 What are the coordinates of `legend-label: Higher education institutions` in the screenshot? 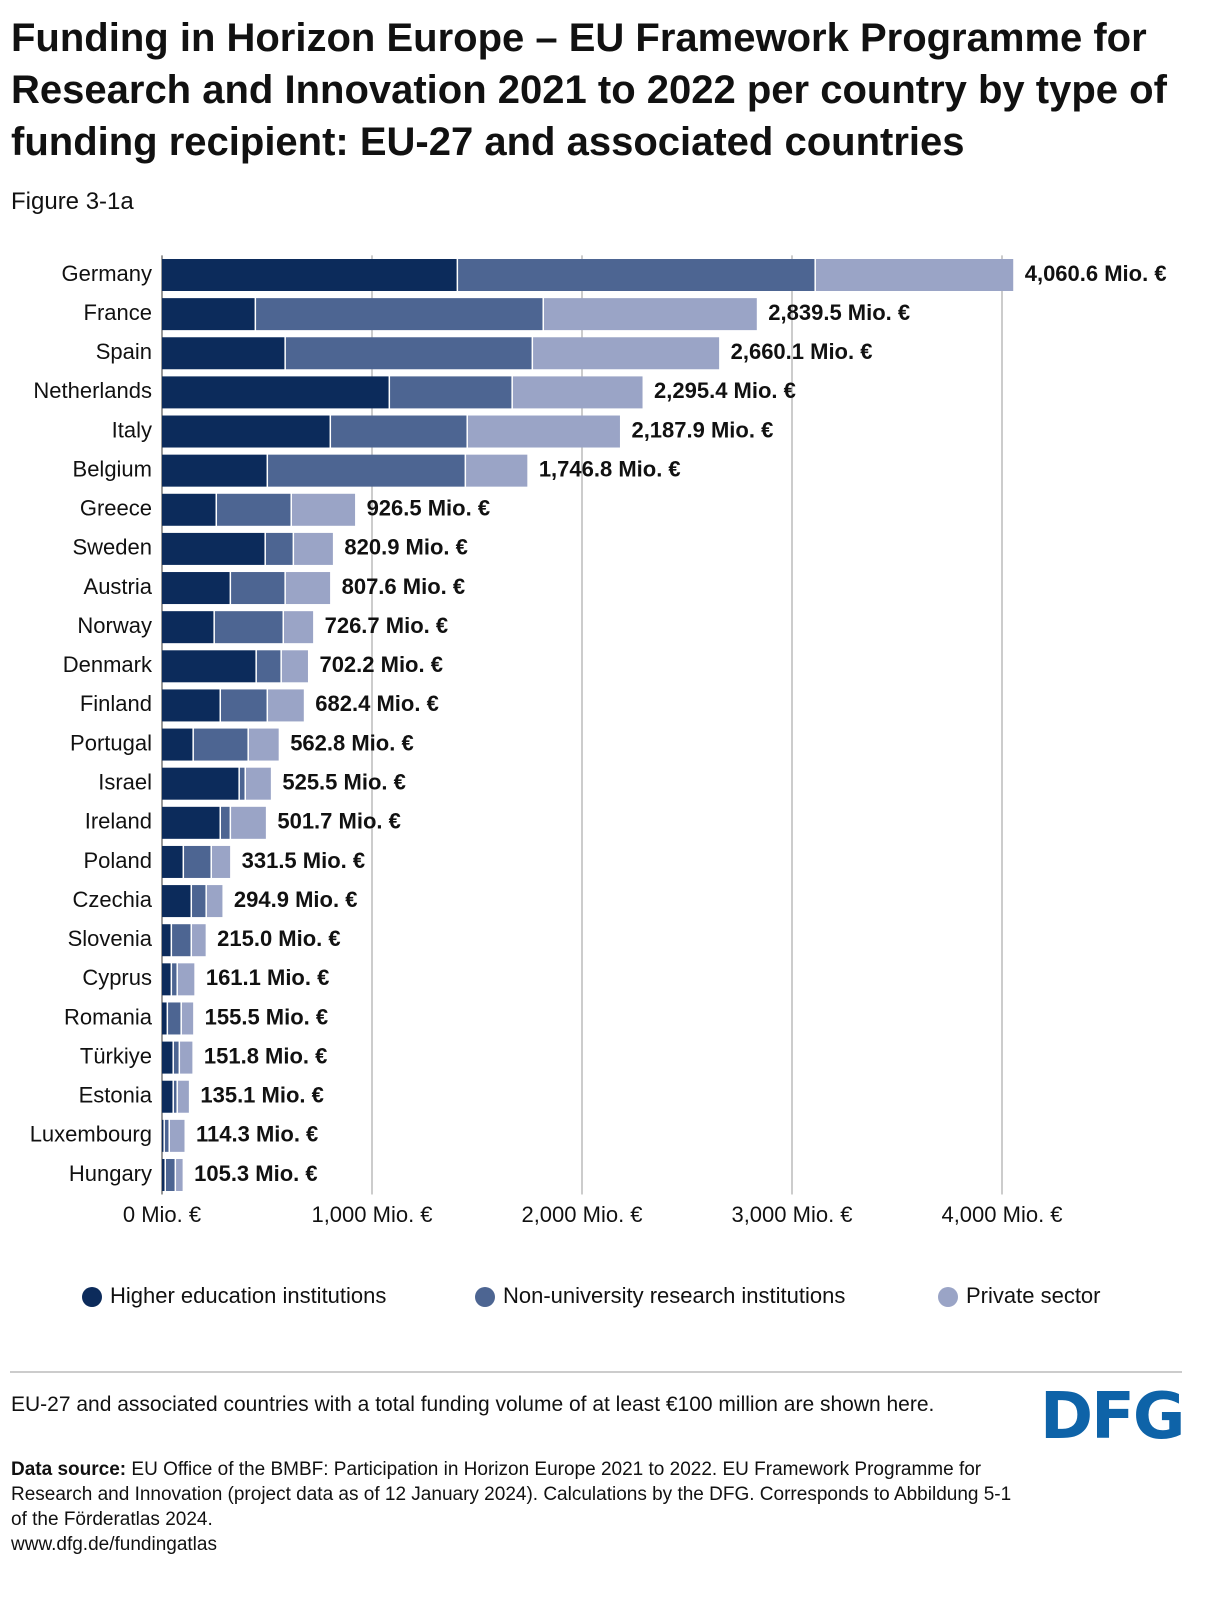 It's located at (248, 1295).